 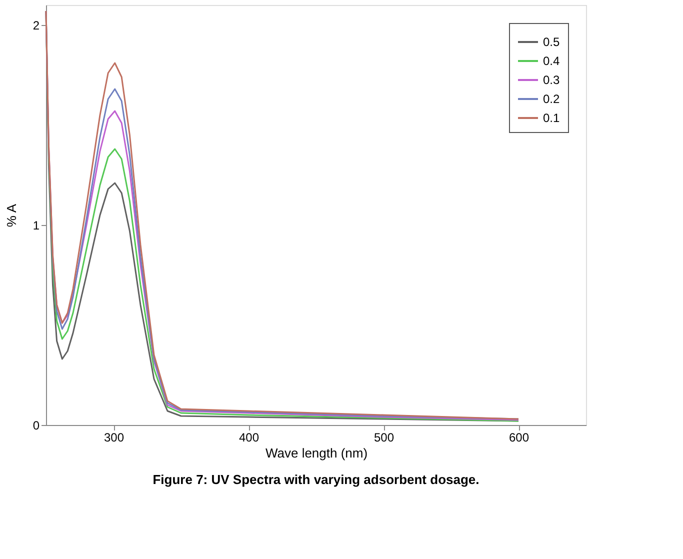 What do you see at coordinates (36, 225) in the screenshot?
I see `y-tick-label: 1` at bounding box center [36, 225].